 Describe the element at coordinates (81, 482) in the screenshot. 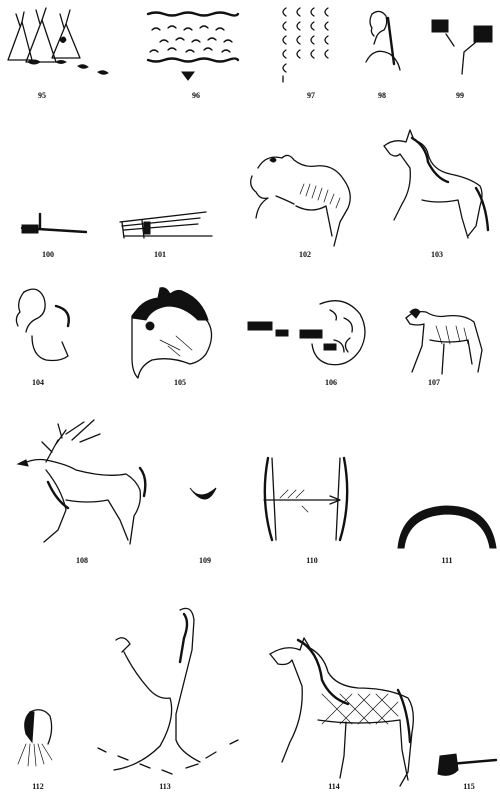

I see `elk-icon` at that location.